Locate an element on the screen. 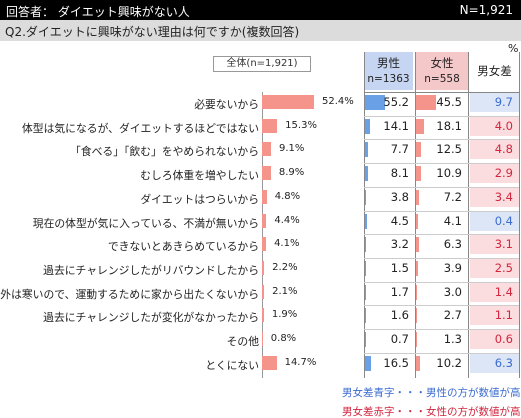  male-column-header: 男性 n=1363 is located at coordinates (388, 71).